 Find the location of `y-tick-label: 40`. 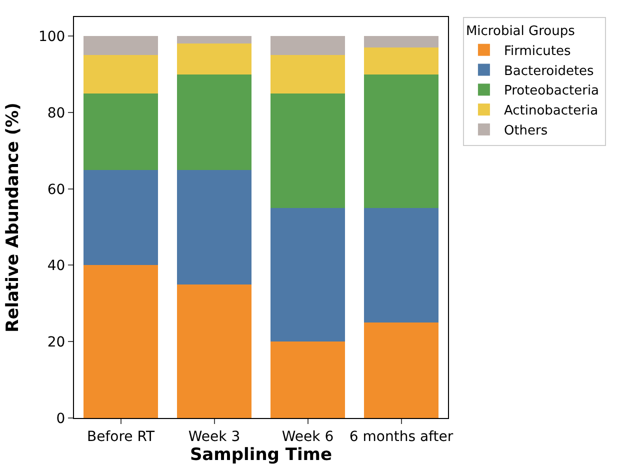

y-tick-label: 40 is located at coordinates (56, 266).